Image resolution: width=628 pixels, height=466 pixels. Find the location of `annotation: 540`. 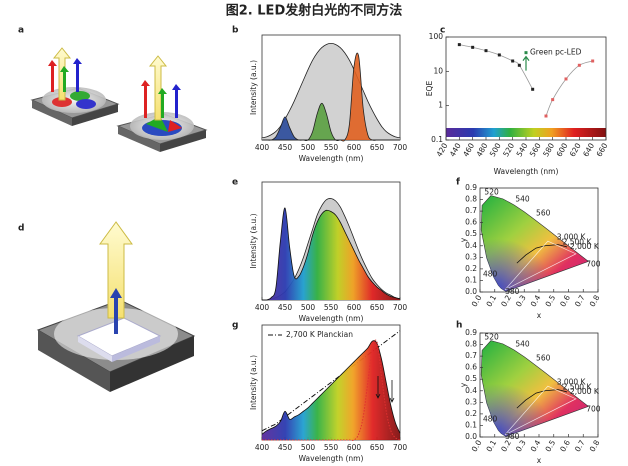

annotation: 540 is located at coordinates (522, 344).